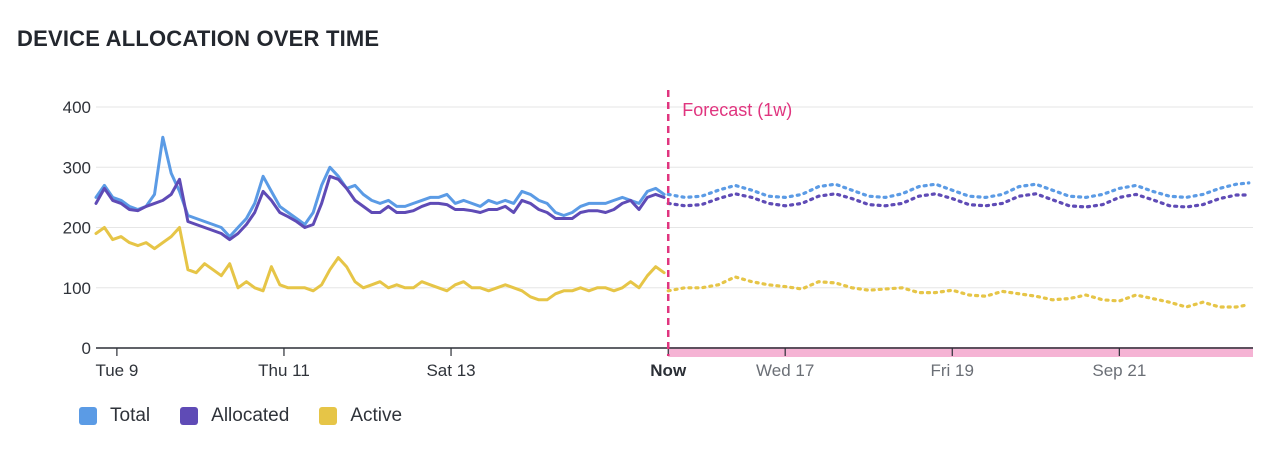 The width and height of the screenshot is (1286, 464). Describe the element at coordinates (450, 370) in the screenshot. I see `x-tick-label-2: Sat 13` at that location.